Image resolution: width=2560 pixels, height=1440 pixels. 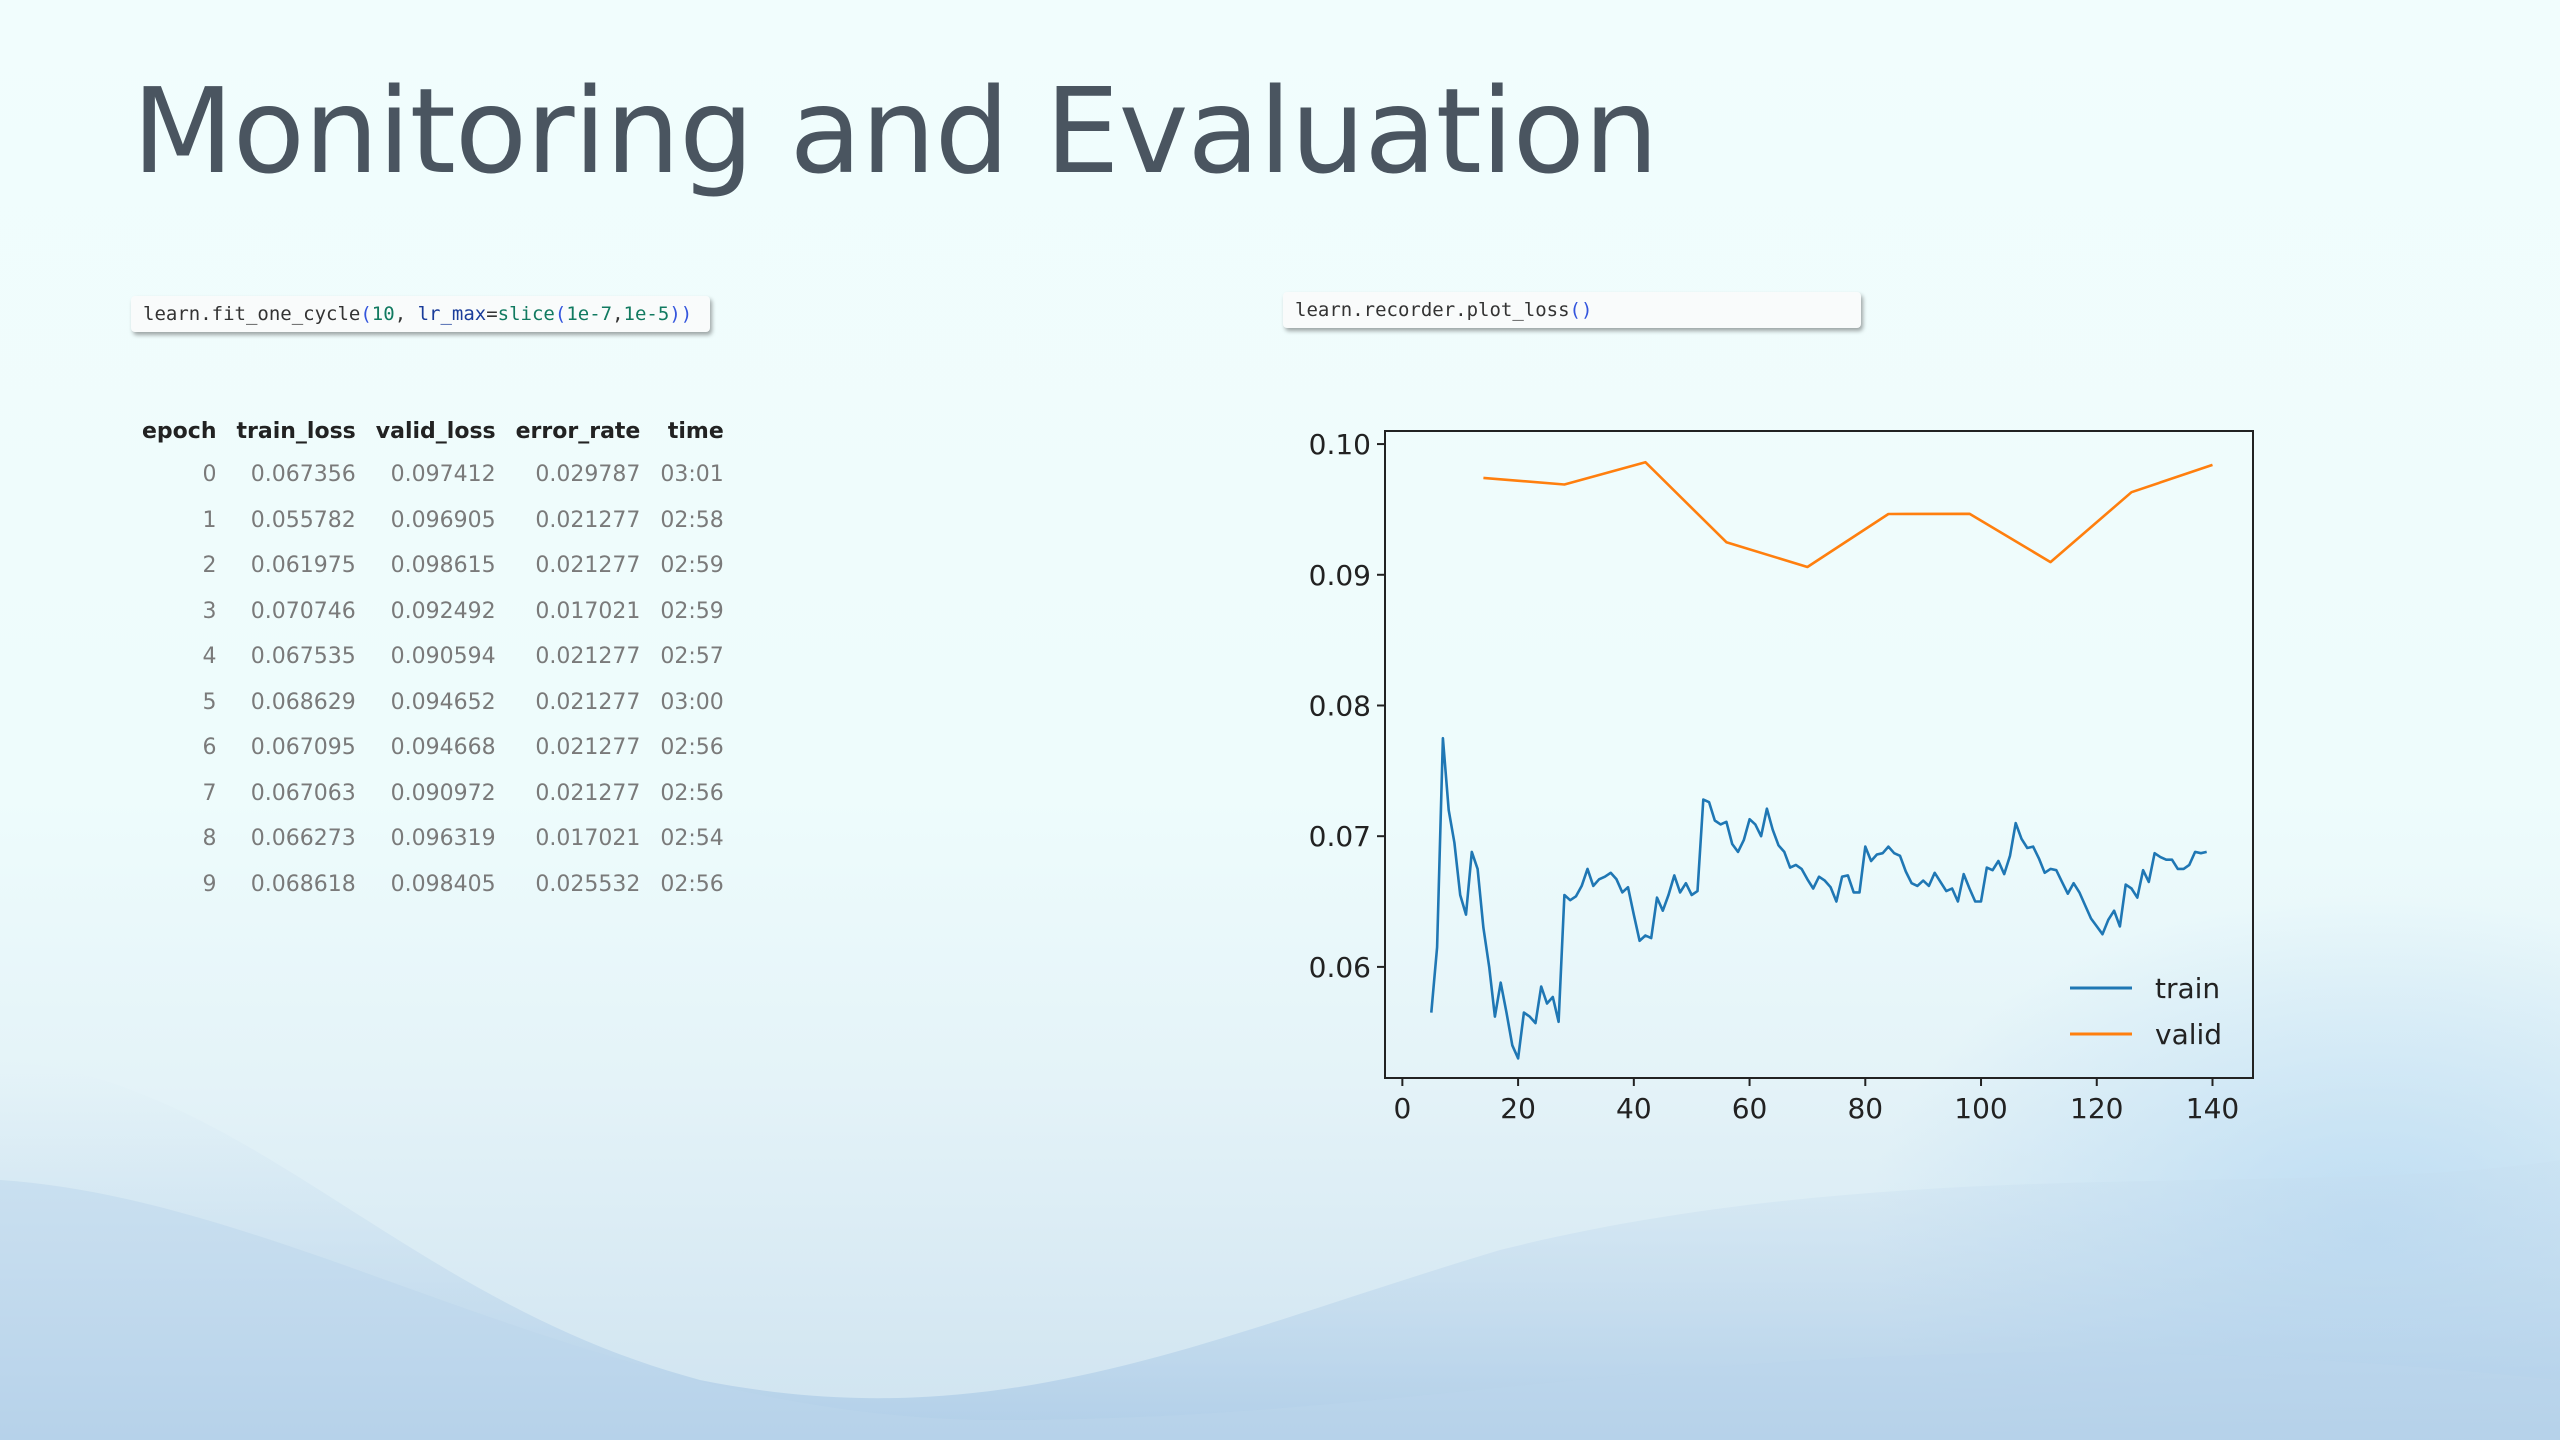 What do you see at coordinates (443, 657) in the screenshot?
I see `table-cell: 0.090594` at bounding box center [443, 657].